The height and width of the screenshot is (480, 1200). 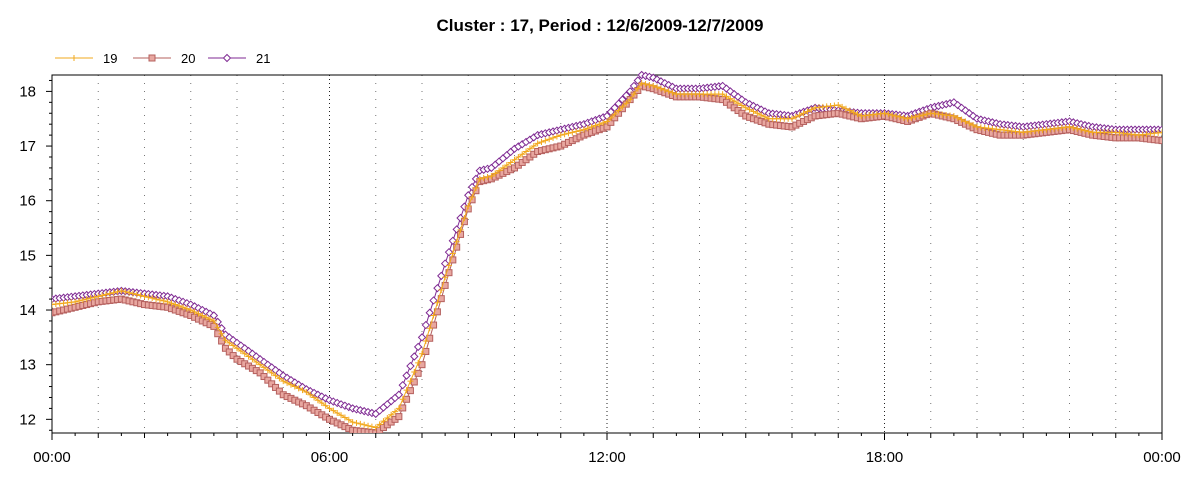 What do you see at coordinates (239, 58) in the screenshot?
I see `legend-item-21: 21` at bounding box center [239, 58].